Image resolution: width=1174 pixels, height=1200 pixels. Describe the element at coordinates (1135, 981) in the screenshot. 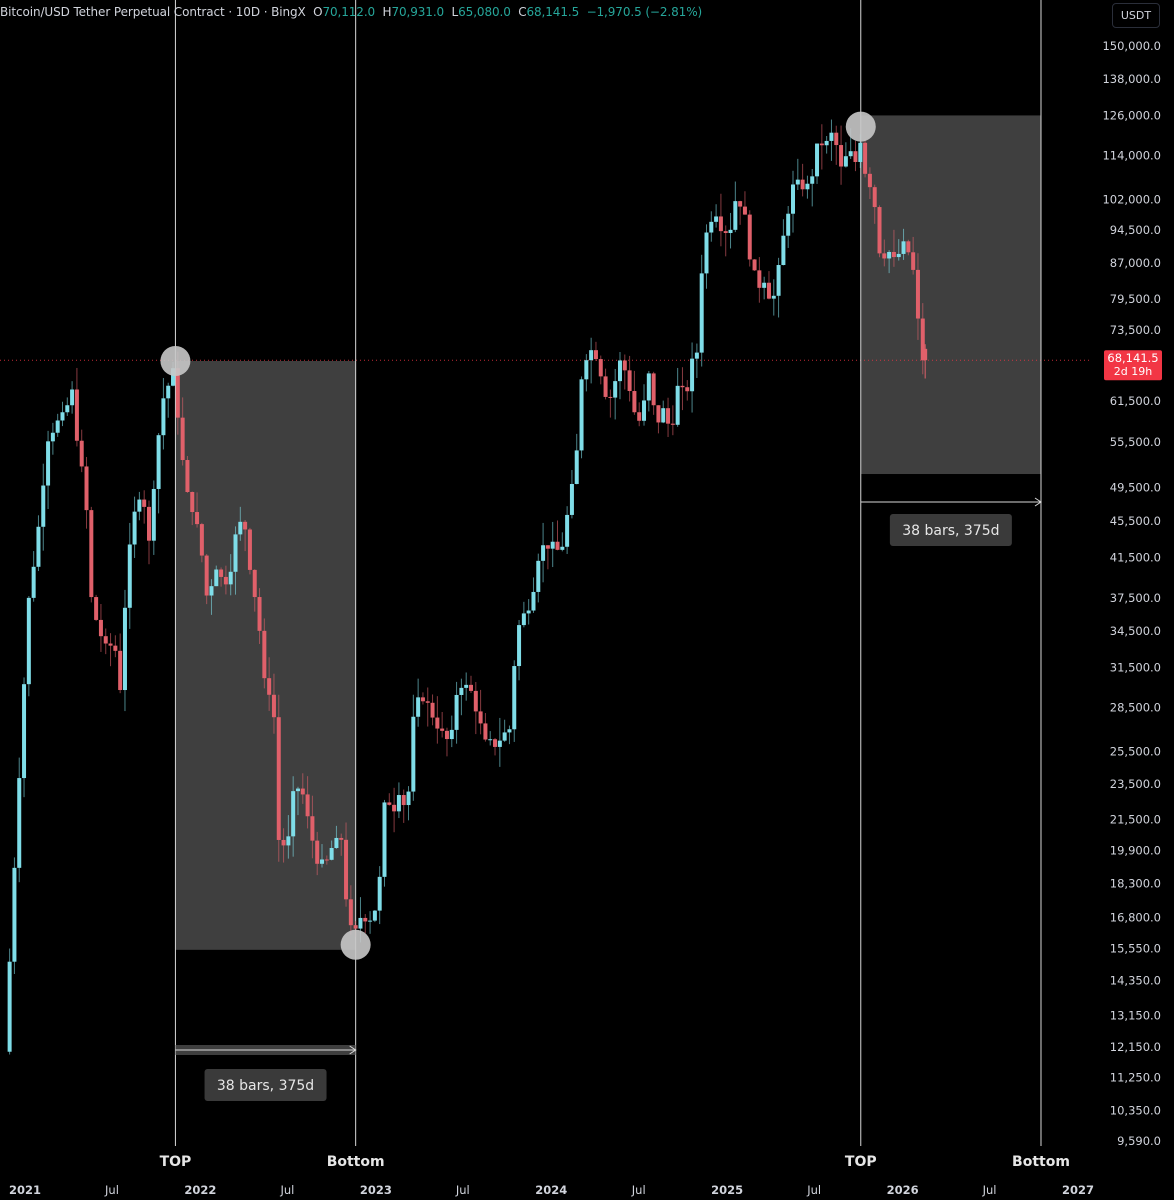

I see `y-tick-label: 14,350.0` at that location.